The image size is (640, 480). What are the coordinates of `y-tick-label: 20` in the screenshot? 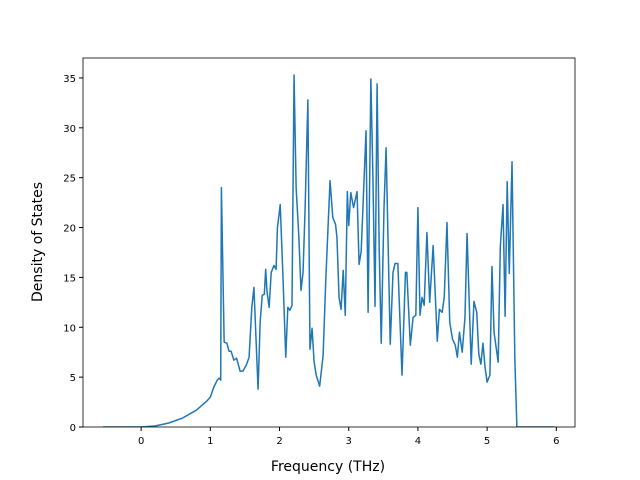 It's located at (69, 229).